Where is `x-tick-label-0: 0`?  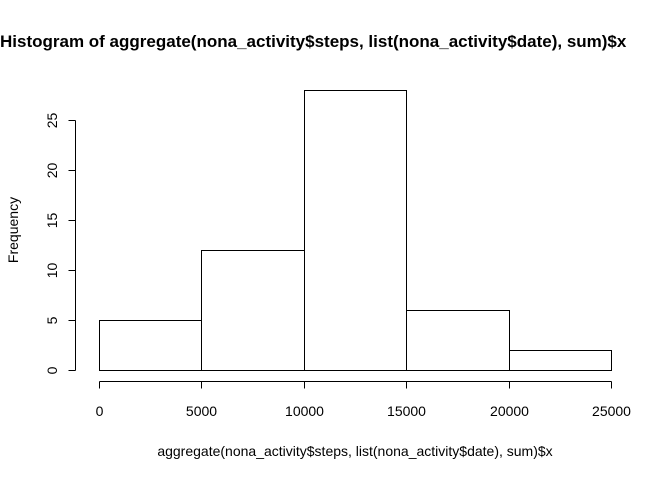
x-tick-label-0: 0 is located at coordinates (100, 411).